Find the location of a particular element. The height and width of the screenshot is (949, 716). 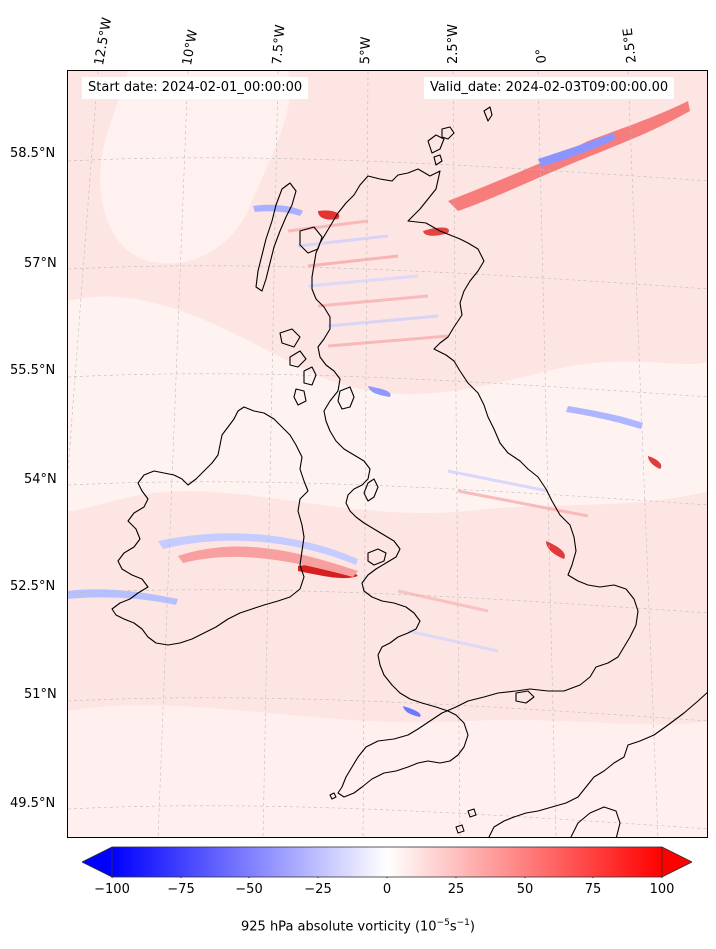

colorbar-tick-label: 25 is located at coordinates (456, 889).